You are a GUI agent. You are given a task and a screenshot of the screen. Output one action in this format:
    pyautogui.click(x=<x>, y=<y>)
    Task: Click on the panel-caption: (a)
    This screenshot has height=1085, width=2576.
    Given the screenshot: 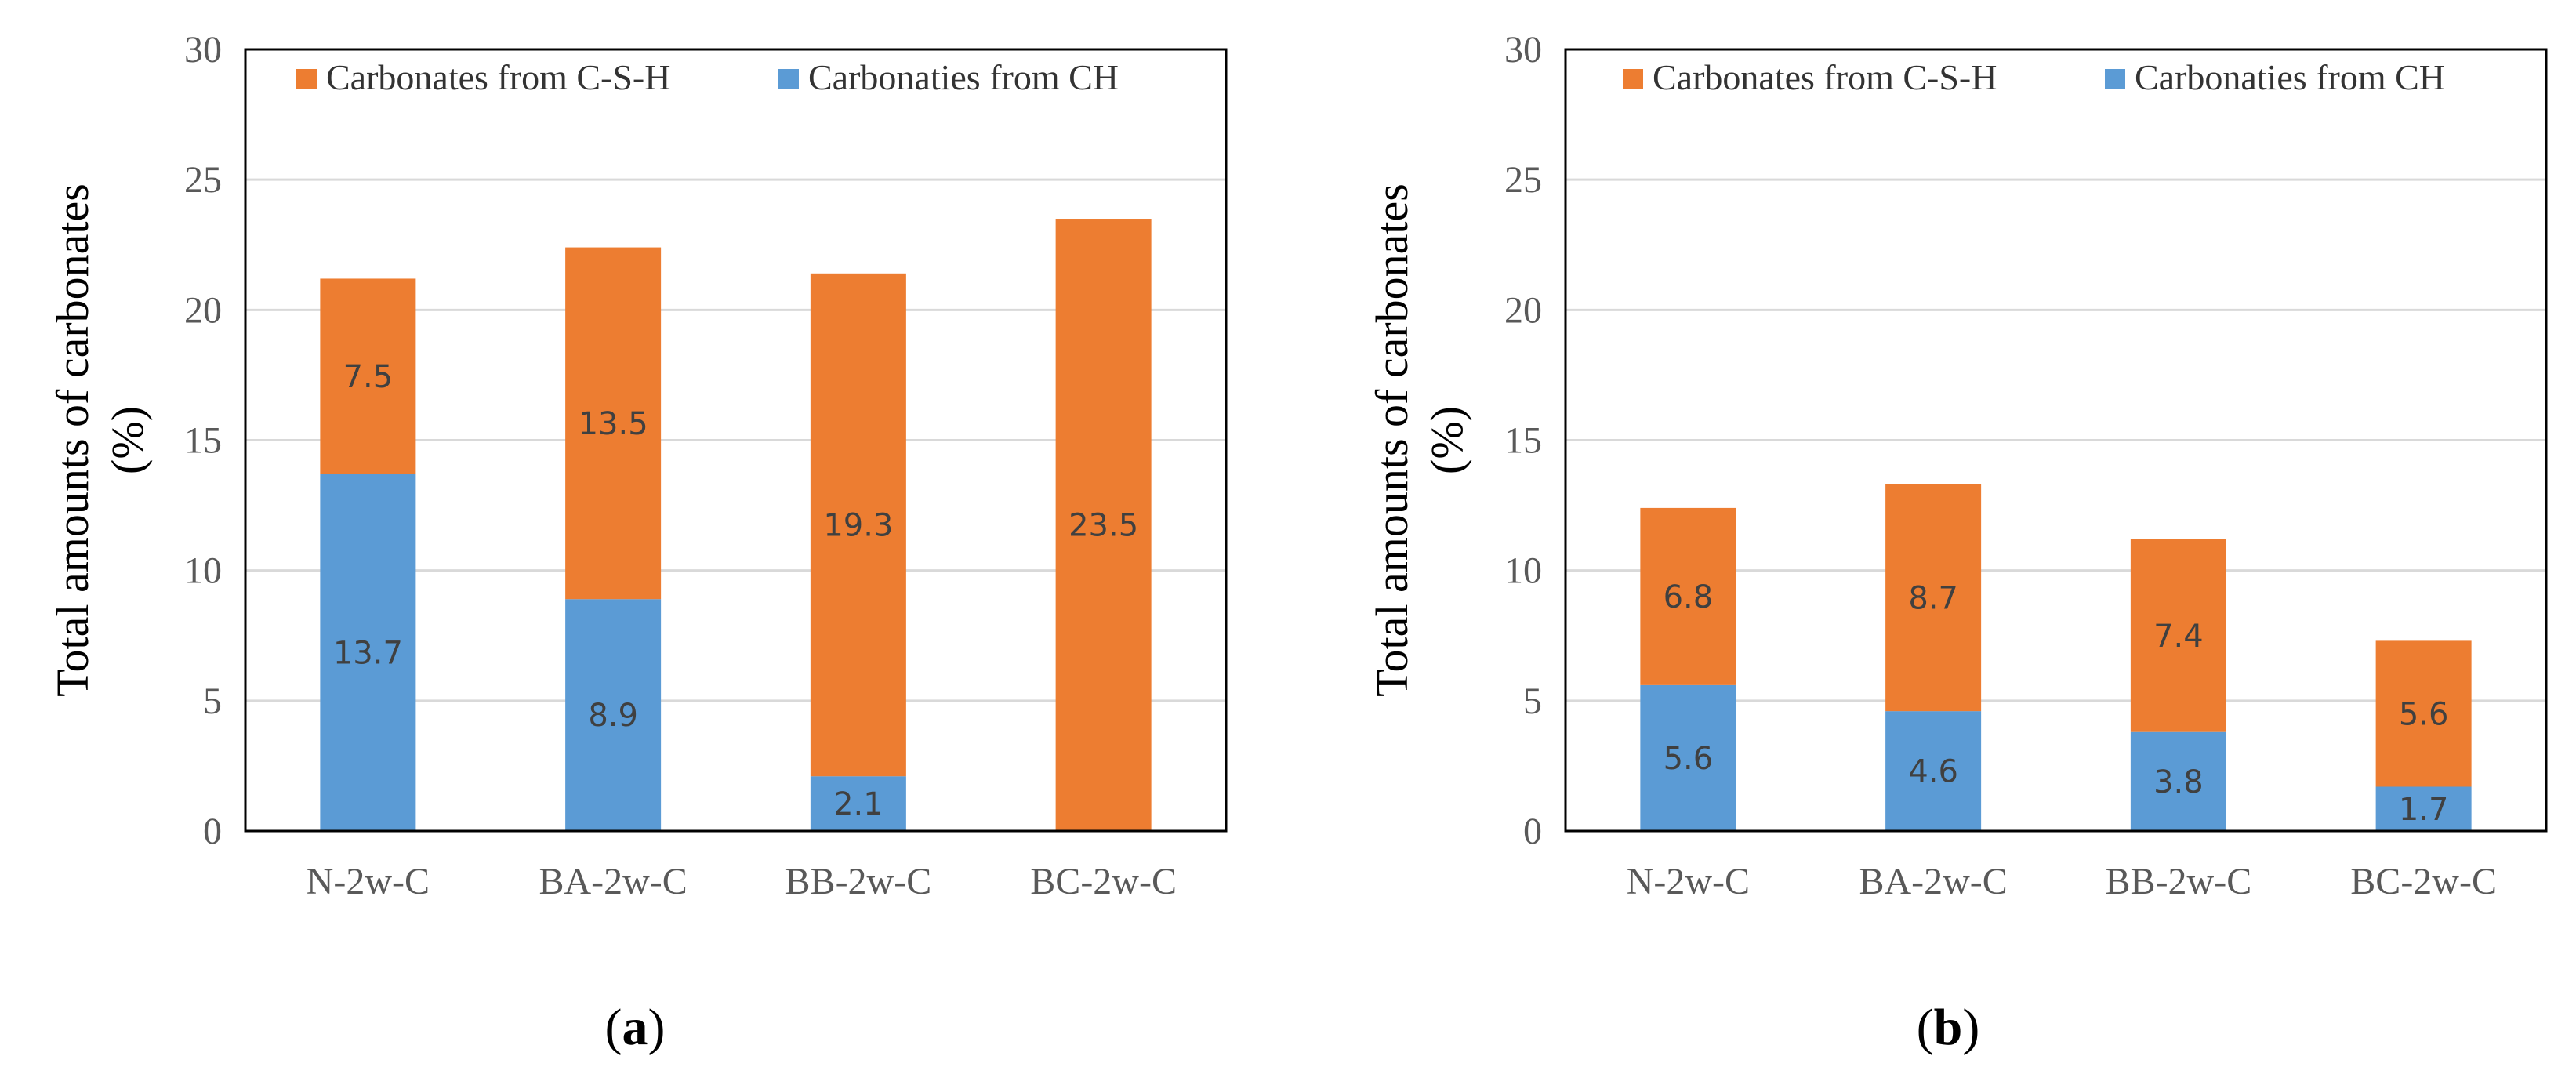 What is the action you would take?
    pyautogui.click(x=635, y=1027)
    